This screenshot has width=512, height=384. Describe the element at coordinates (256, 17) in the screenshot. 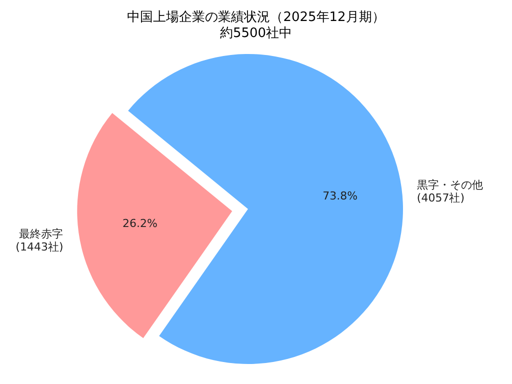

I see `chart-title: 中国上場企業の業績状況（2025年12月期）` at that location.